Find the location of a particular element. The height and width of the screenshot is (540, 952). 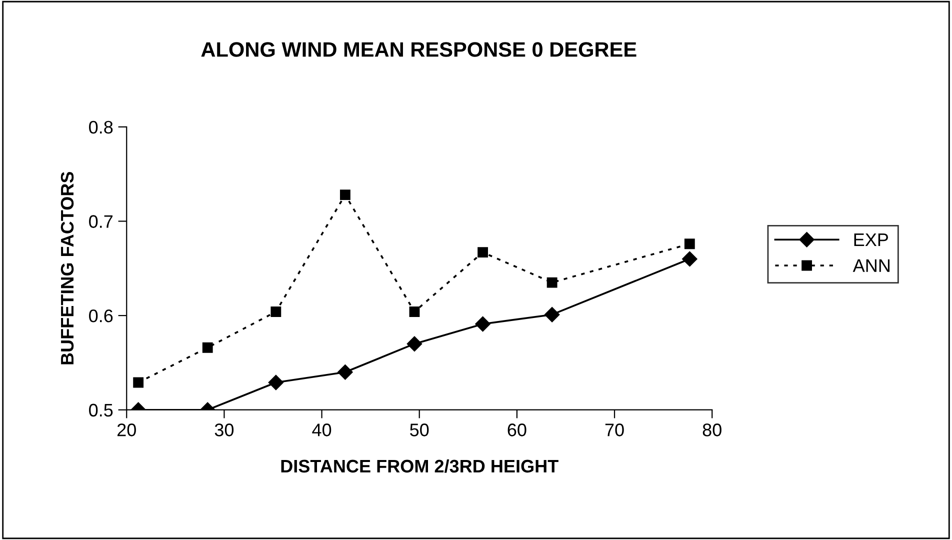

x-tick-label: 80 is located at coordinates (712, 430).